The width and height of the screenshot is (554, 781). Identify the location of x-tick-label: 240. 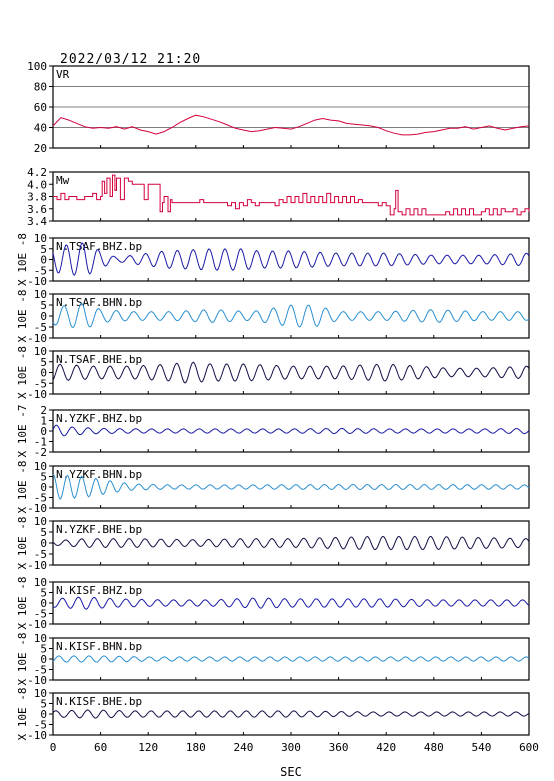
(243, 747).